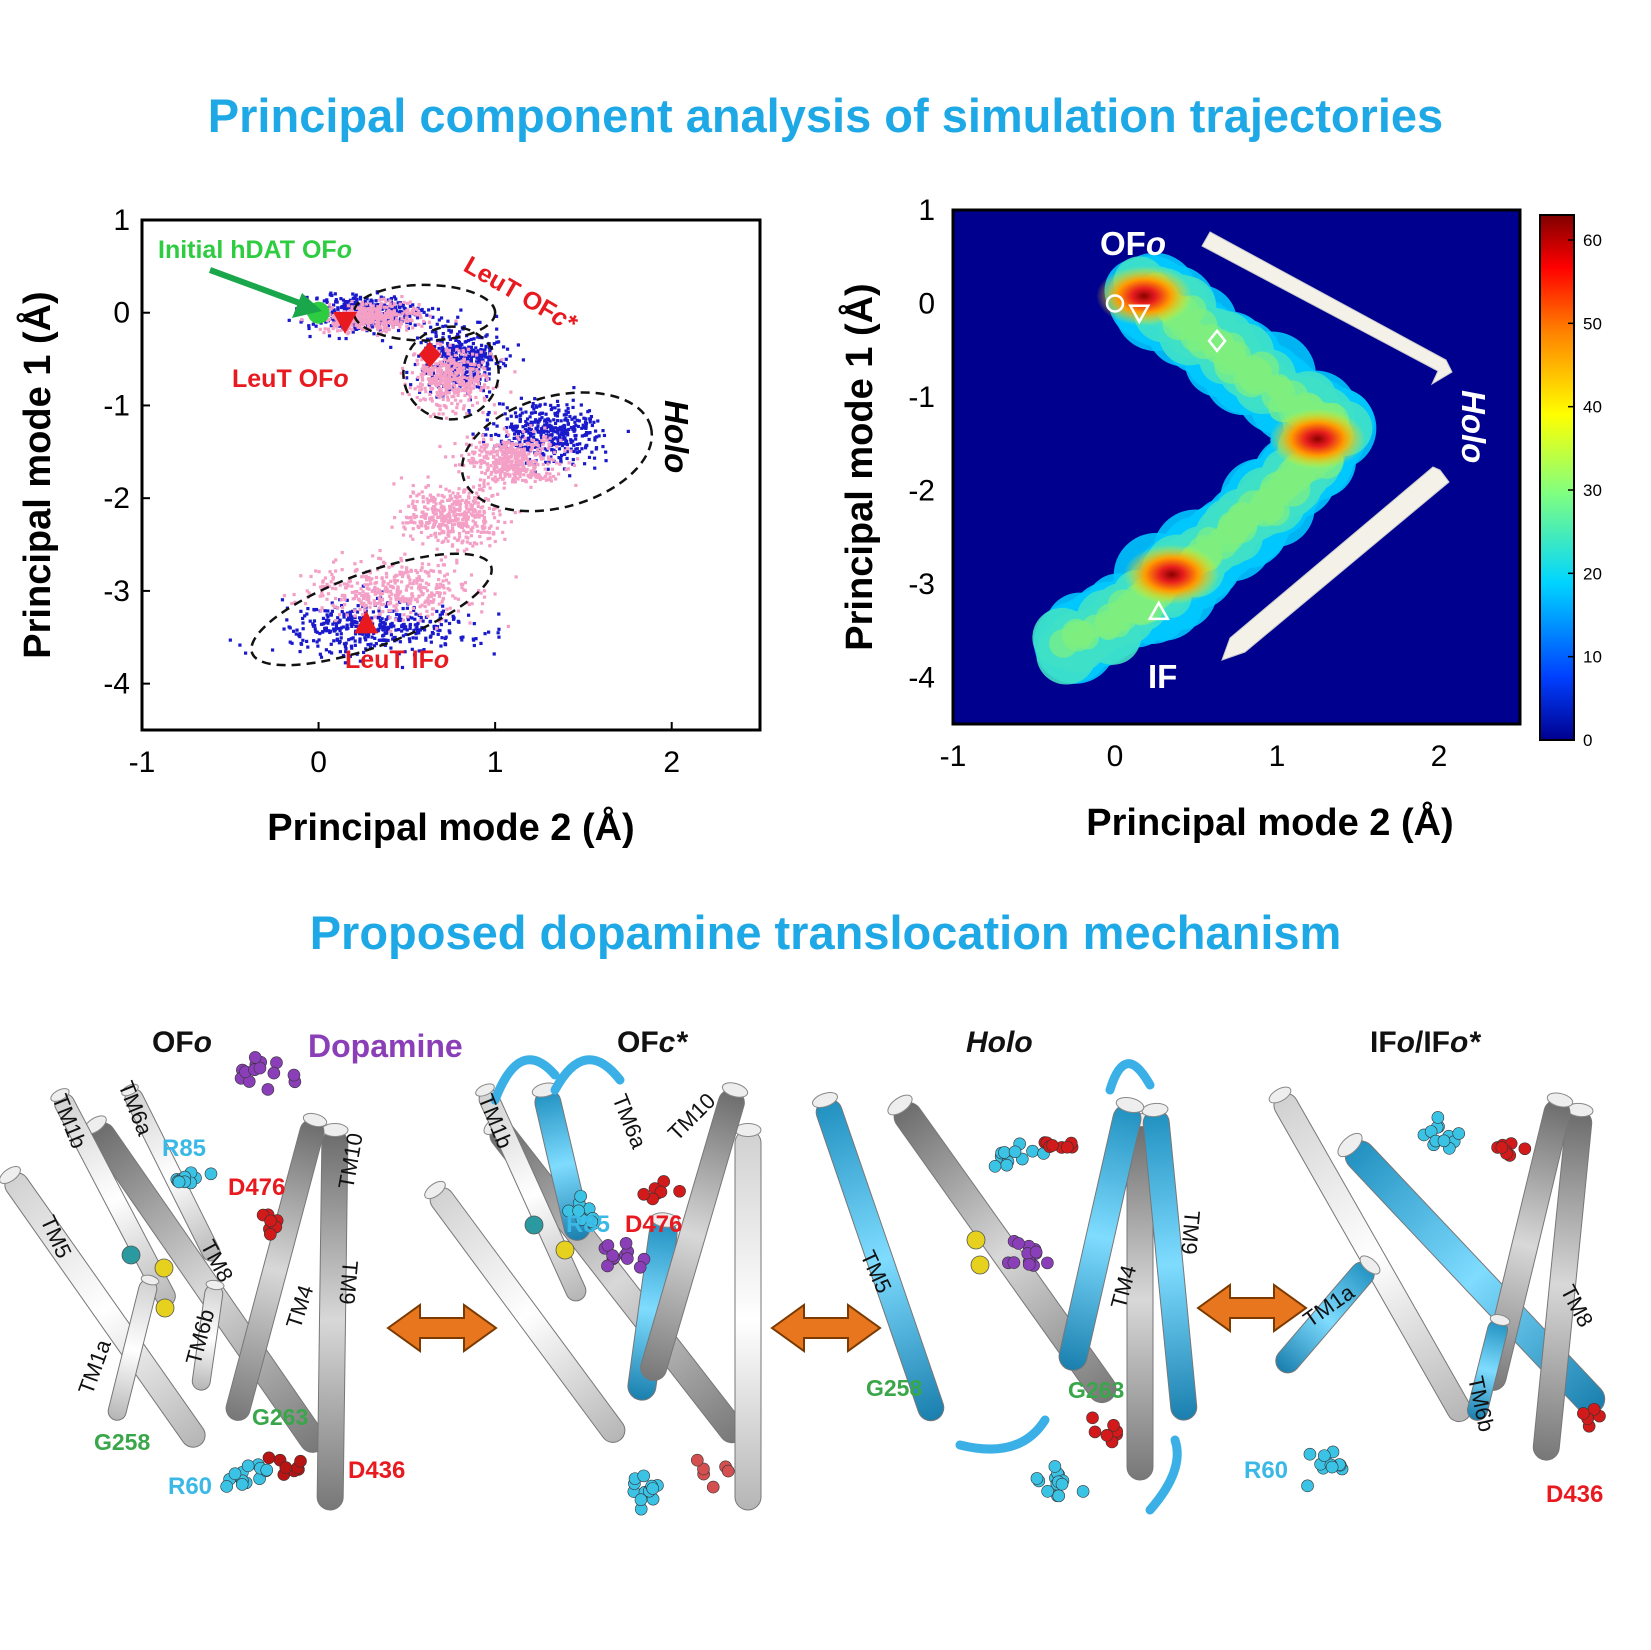 This screenshot has height=1650, width=1651. I want to click on heatmap-y-tick-label: -1, so click(921, 397).